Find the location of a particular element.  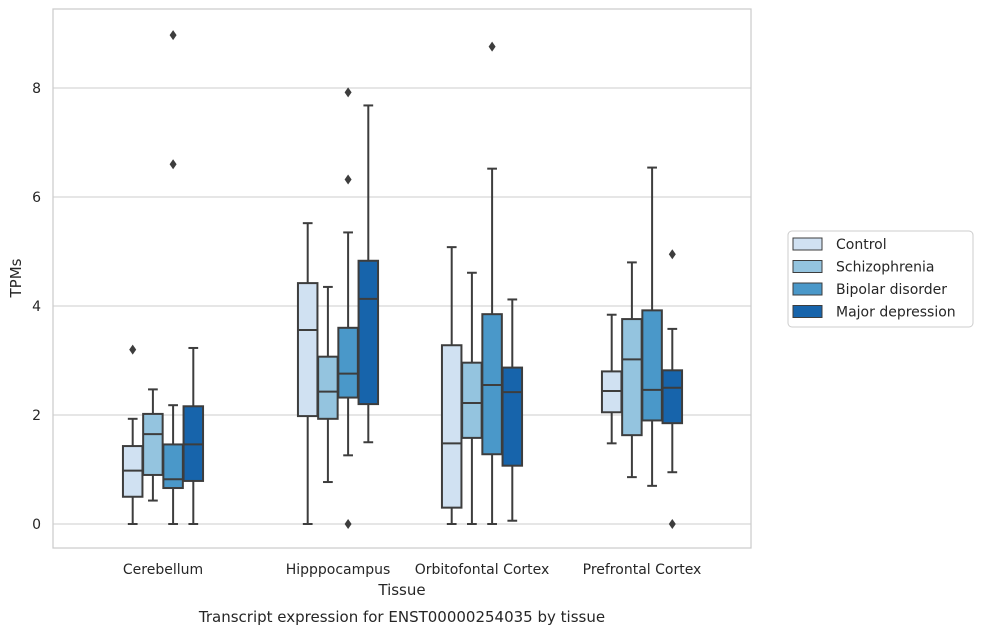

y-axis-ticks: 0 2 4 6 8 is located at coordinates (36, 307).